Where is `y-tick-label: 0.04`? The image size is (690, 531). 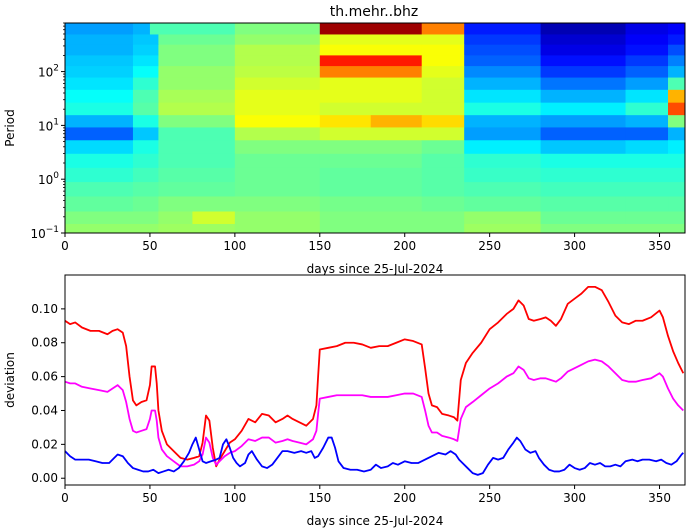
y-tick-label: 0.04 is located at coordinates (44, 410).